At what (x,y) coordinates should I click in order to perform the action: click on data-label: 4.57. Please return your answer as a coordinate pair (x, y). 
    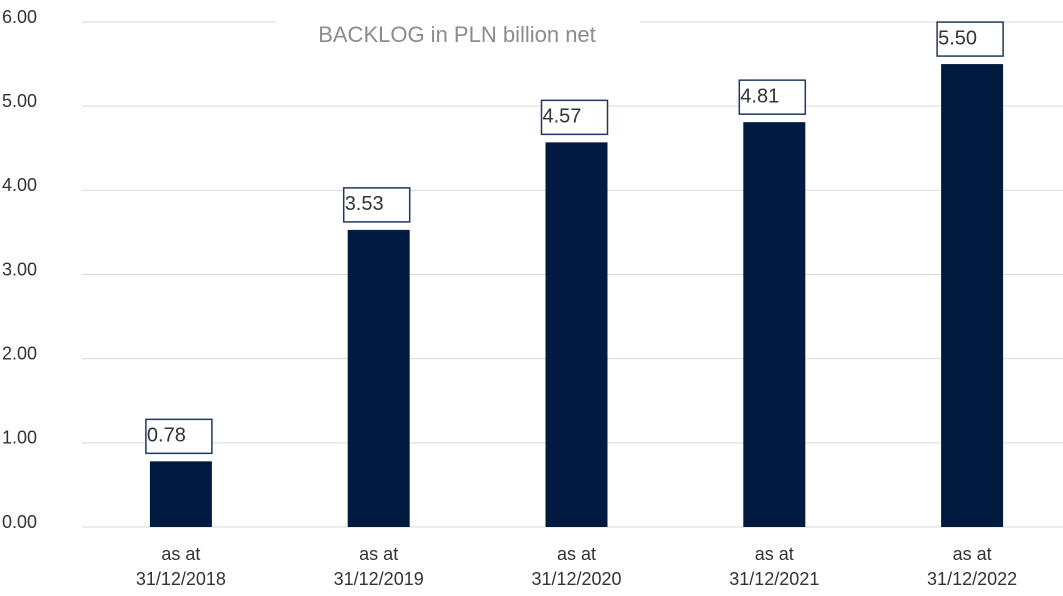
    Looking at the image, I should click on (562, 117).